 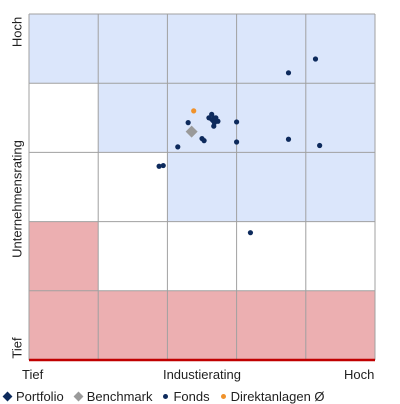 I want to click on legend-label-direktanlagen: Direktanlagen Ø, so click(x=277, y=396).